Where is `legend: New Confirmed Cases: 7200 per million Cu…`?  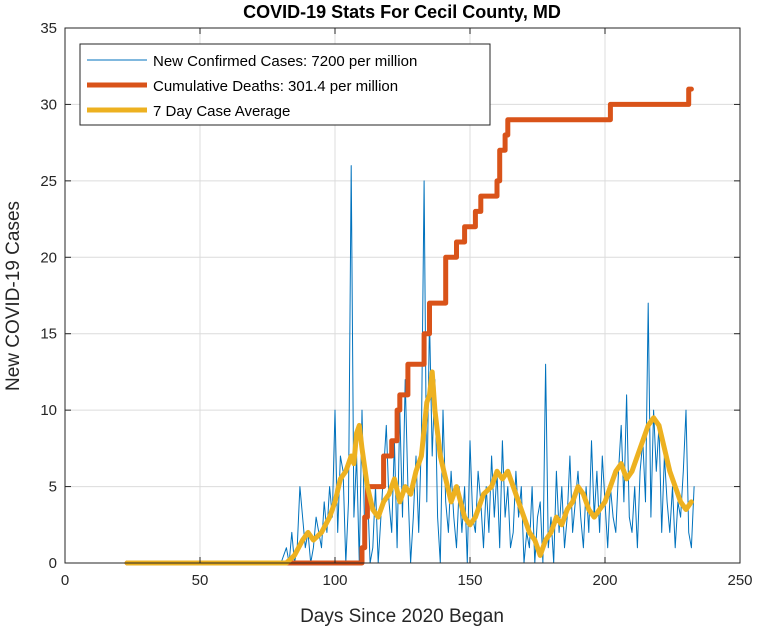
legend: New Confirmed Cases: 7200 per million Cu… is located at coordinates (285, 84).